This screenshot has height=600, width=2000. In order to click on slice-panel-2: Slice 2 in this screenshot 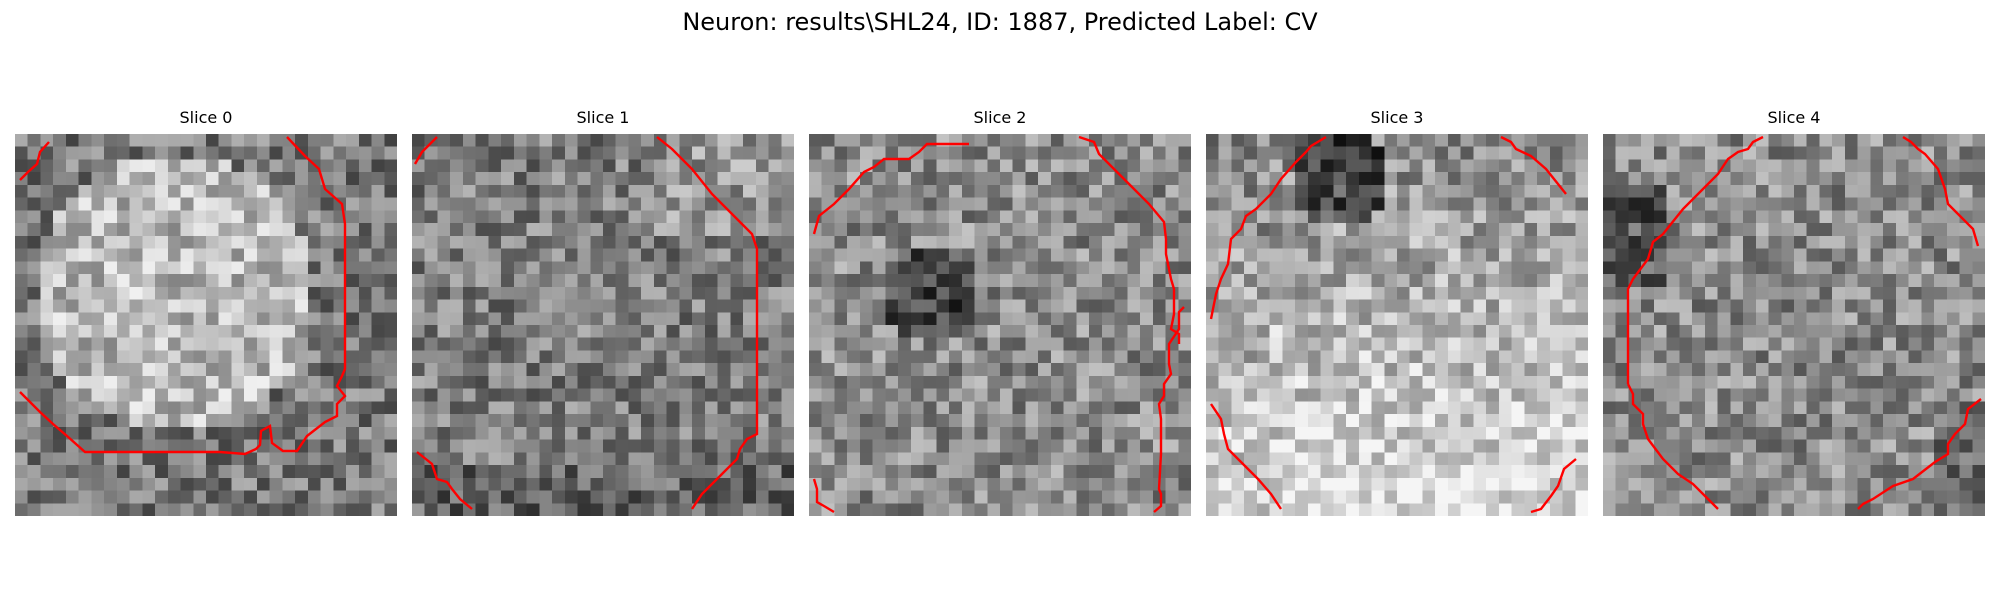, I will do `click(1000, 312)`.